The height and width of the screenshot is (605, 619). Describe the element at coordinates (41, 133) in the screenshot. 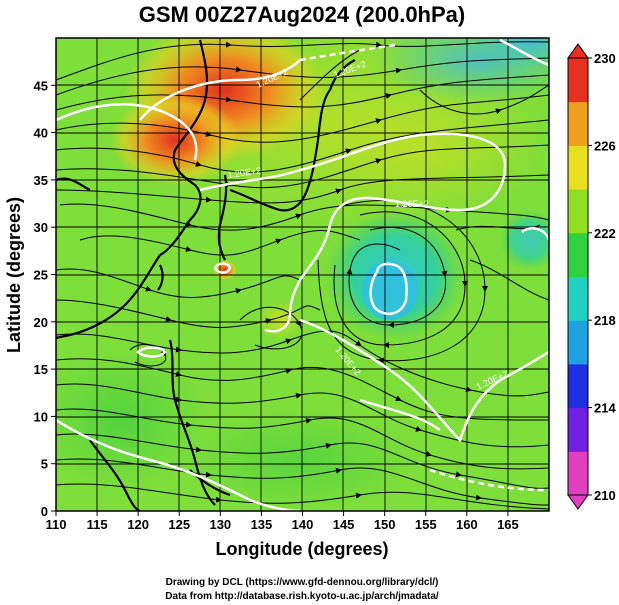

I see `y-tick-label: 40` at that location.